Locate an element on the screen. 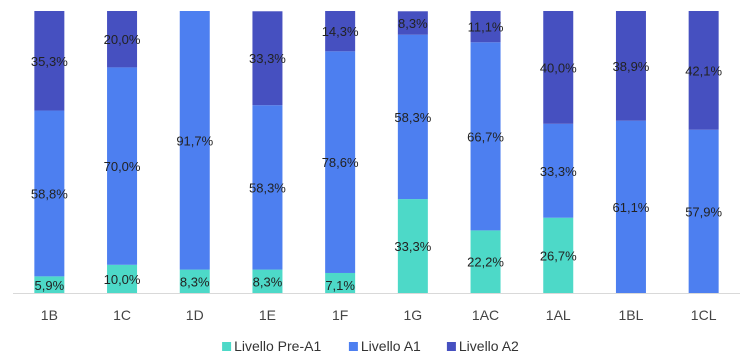 This screenshot has height=361, width=753. data-label-1ac-series-1: 22,2% is located at coordinates (485, 262).